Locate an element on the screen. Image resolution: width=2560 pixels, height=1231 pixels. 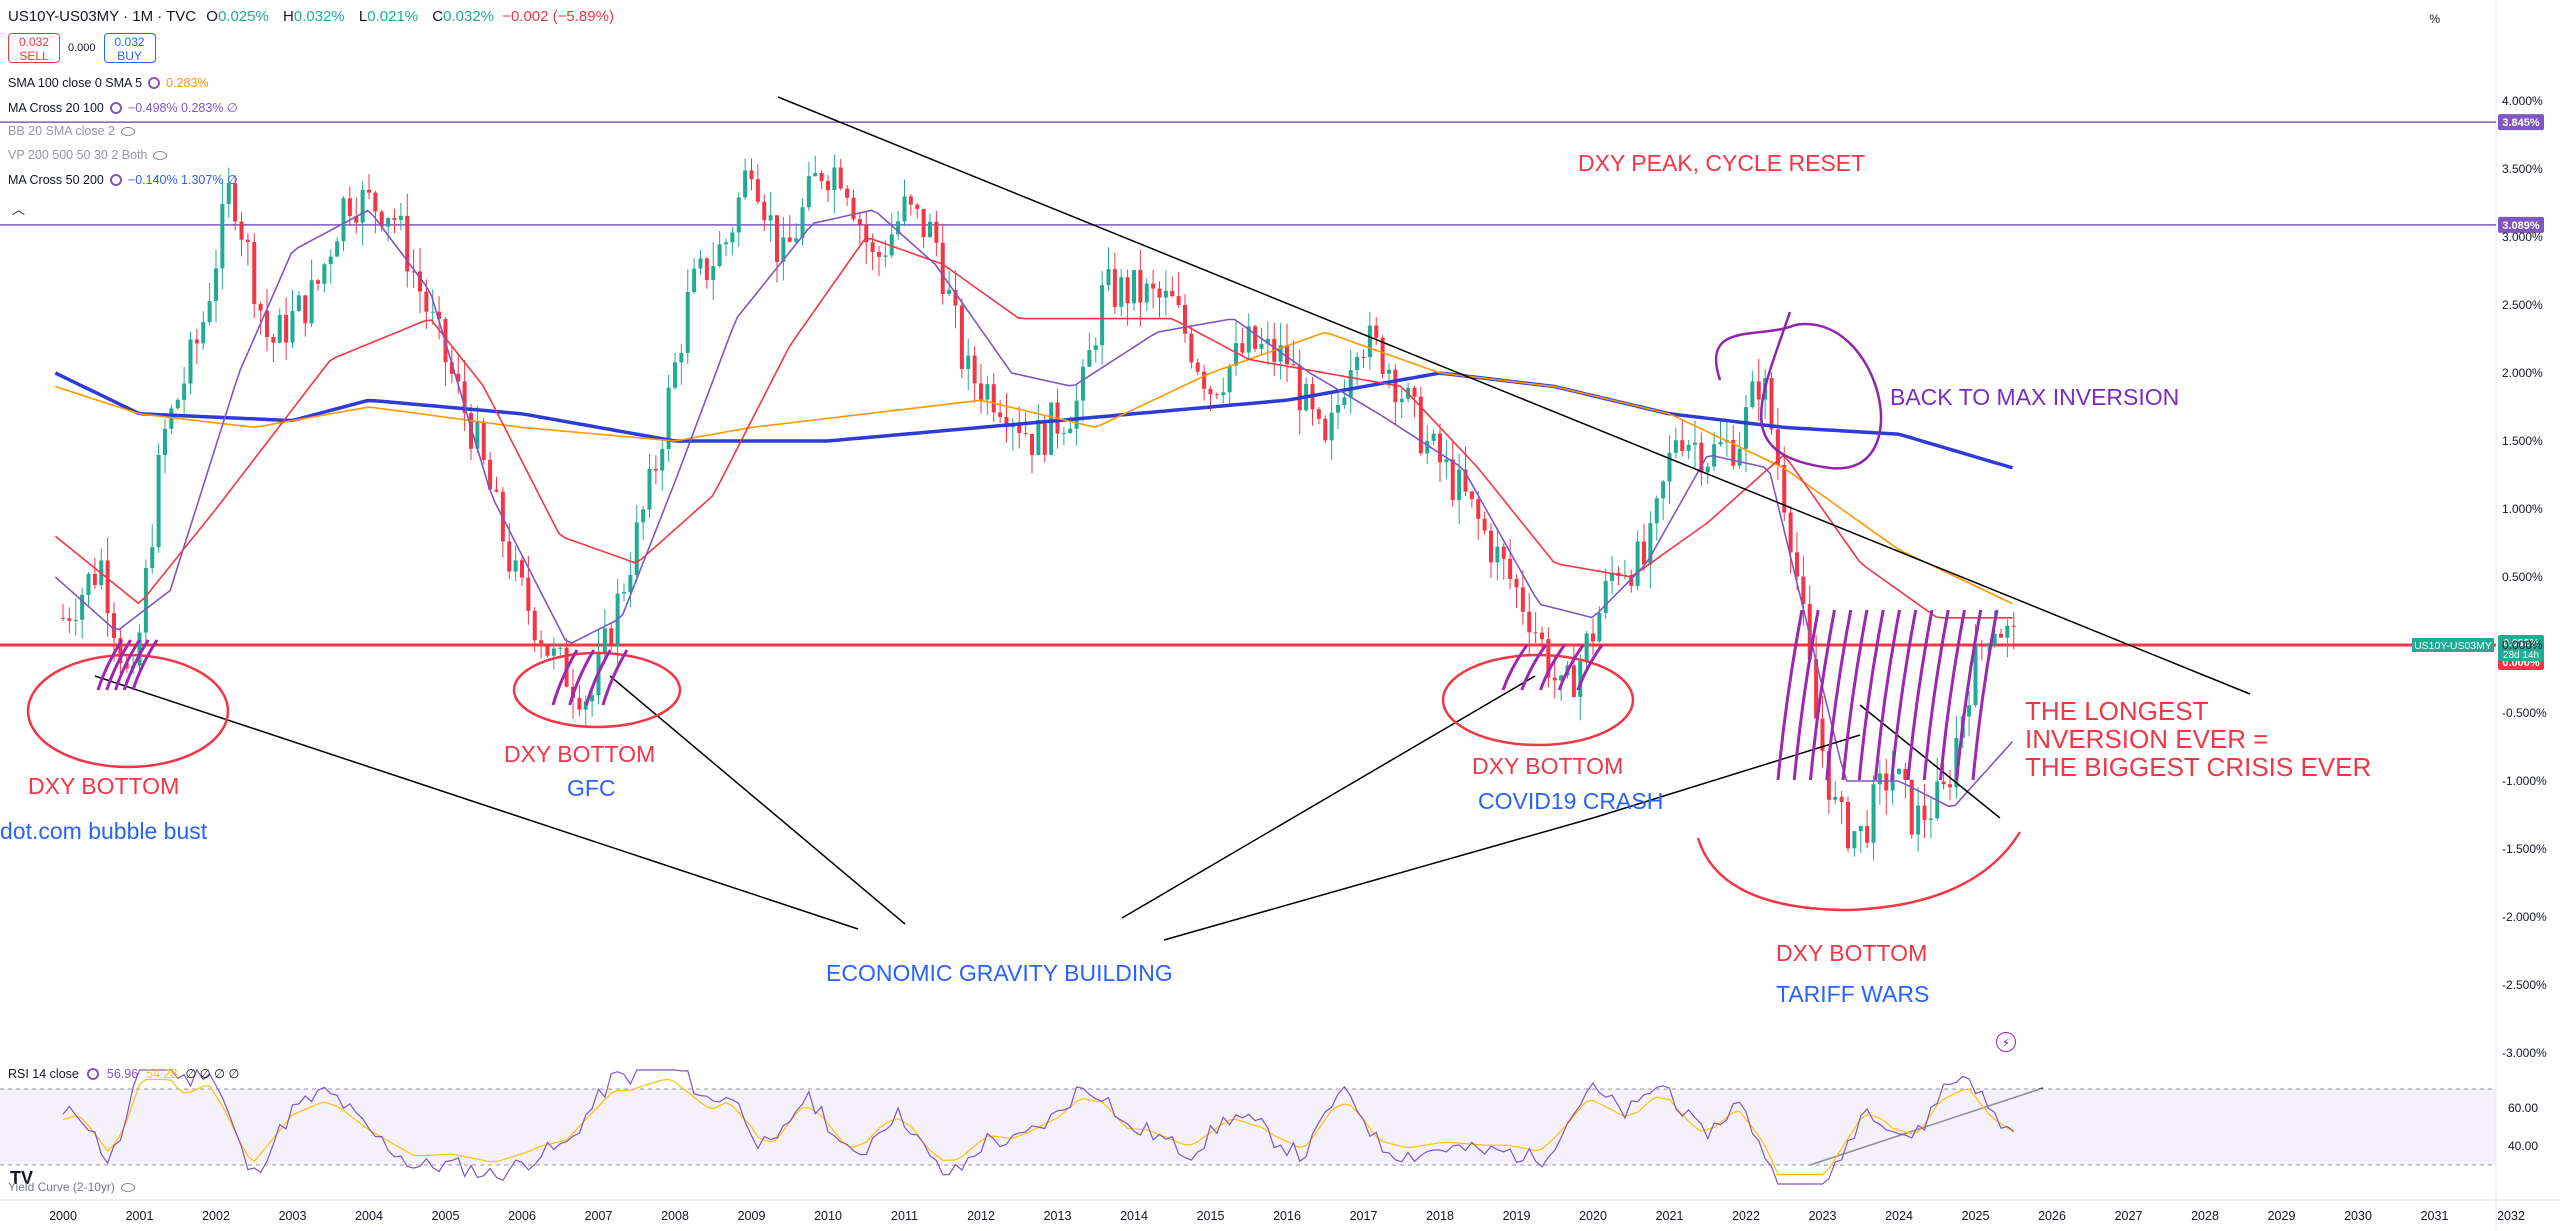
price-axis-tag is located at coordinates (2521, 122).